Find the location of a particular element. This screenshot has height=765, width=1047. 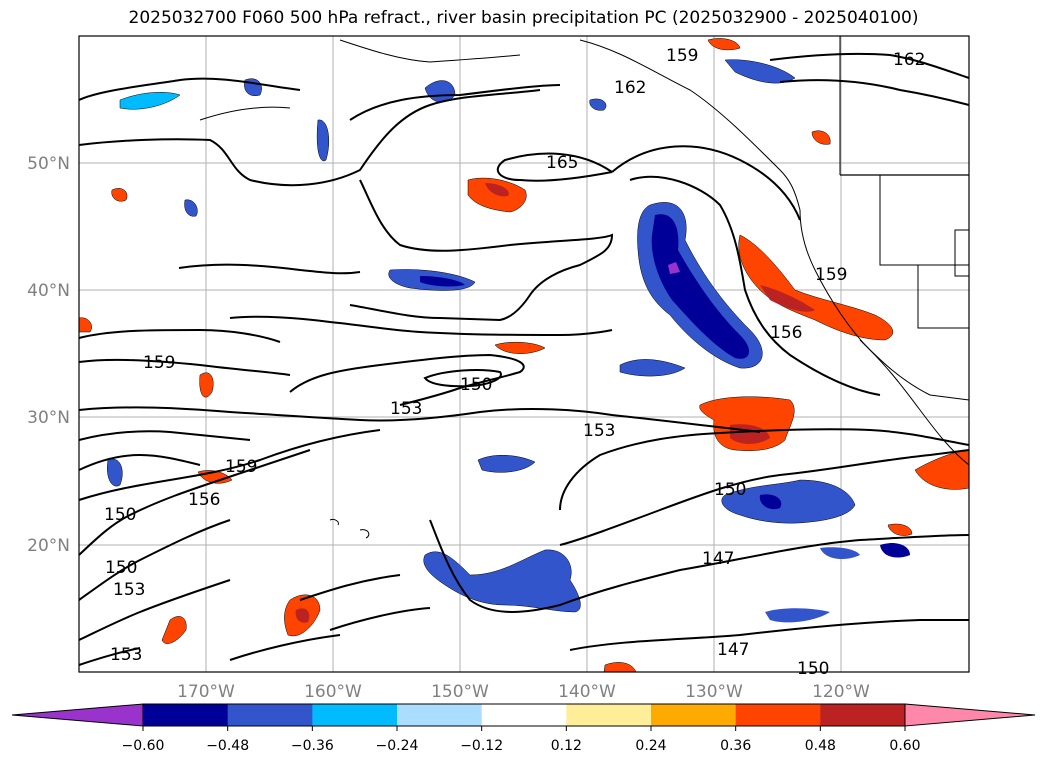

negative-west-f is located at coordinates (150, 101).